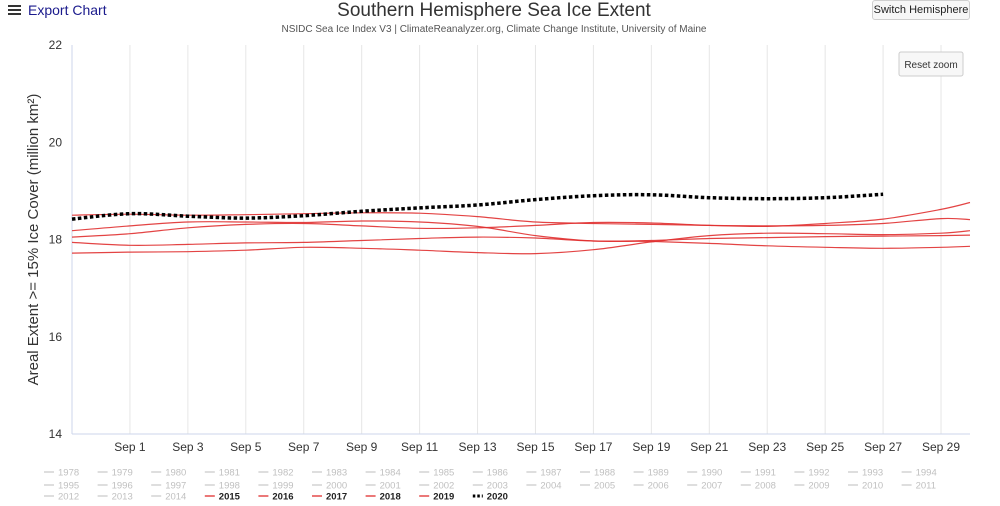 This screenshot has width=1000, height=506. I want to click on legend-label: 1990, so click(711, 473).